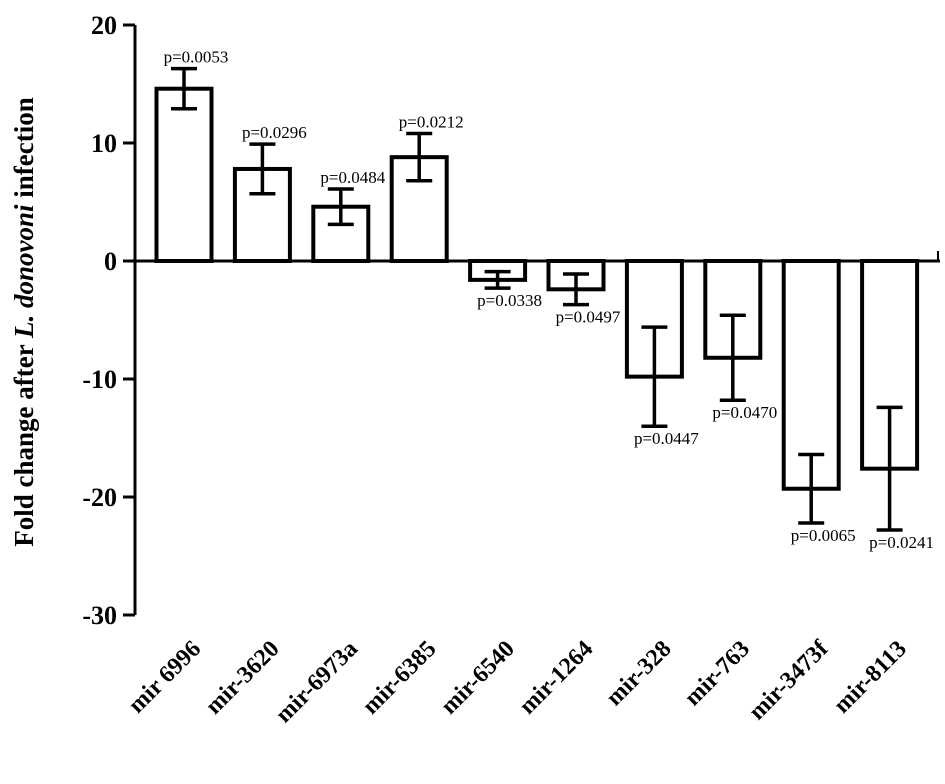  I want to click on category-label: mir-3620, so click(243, 678).